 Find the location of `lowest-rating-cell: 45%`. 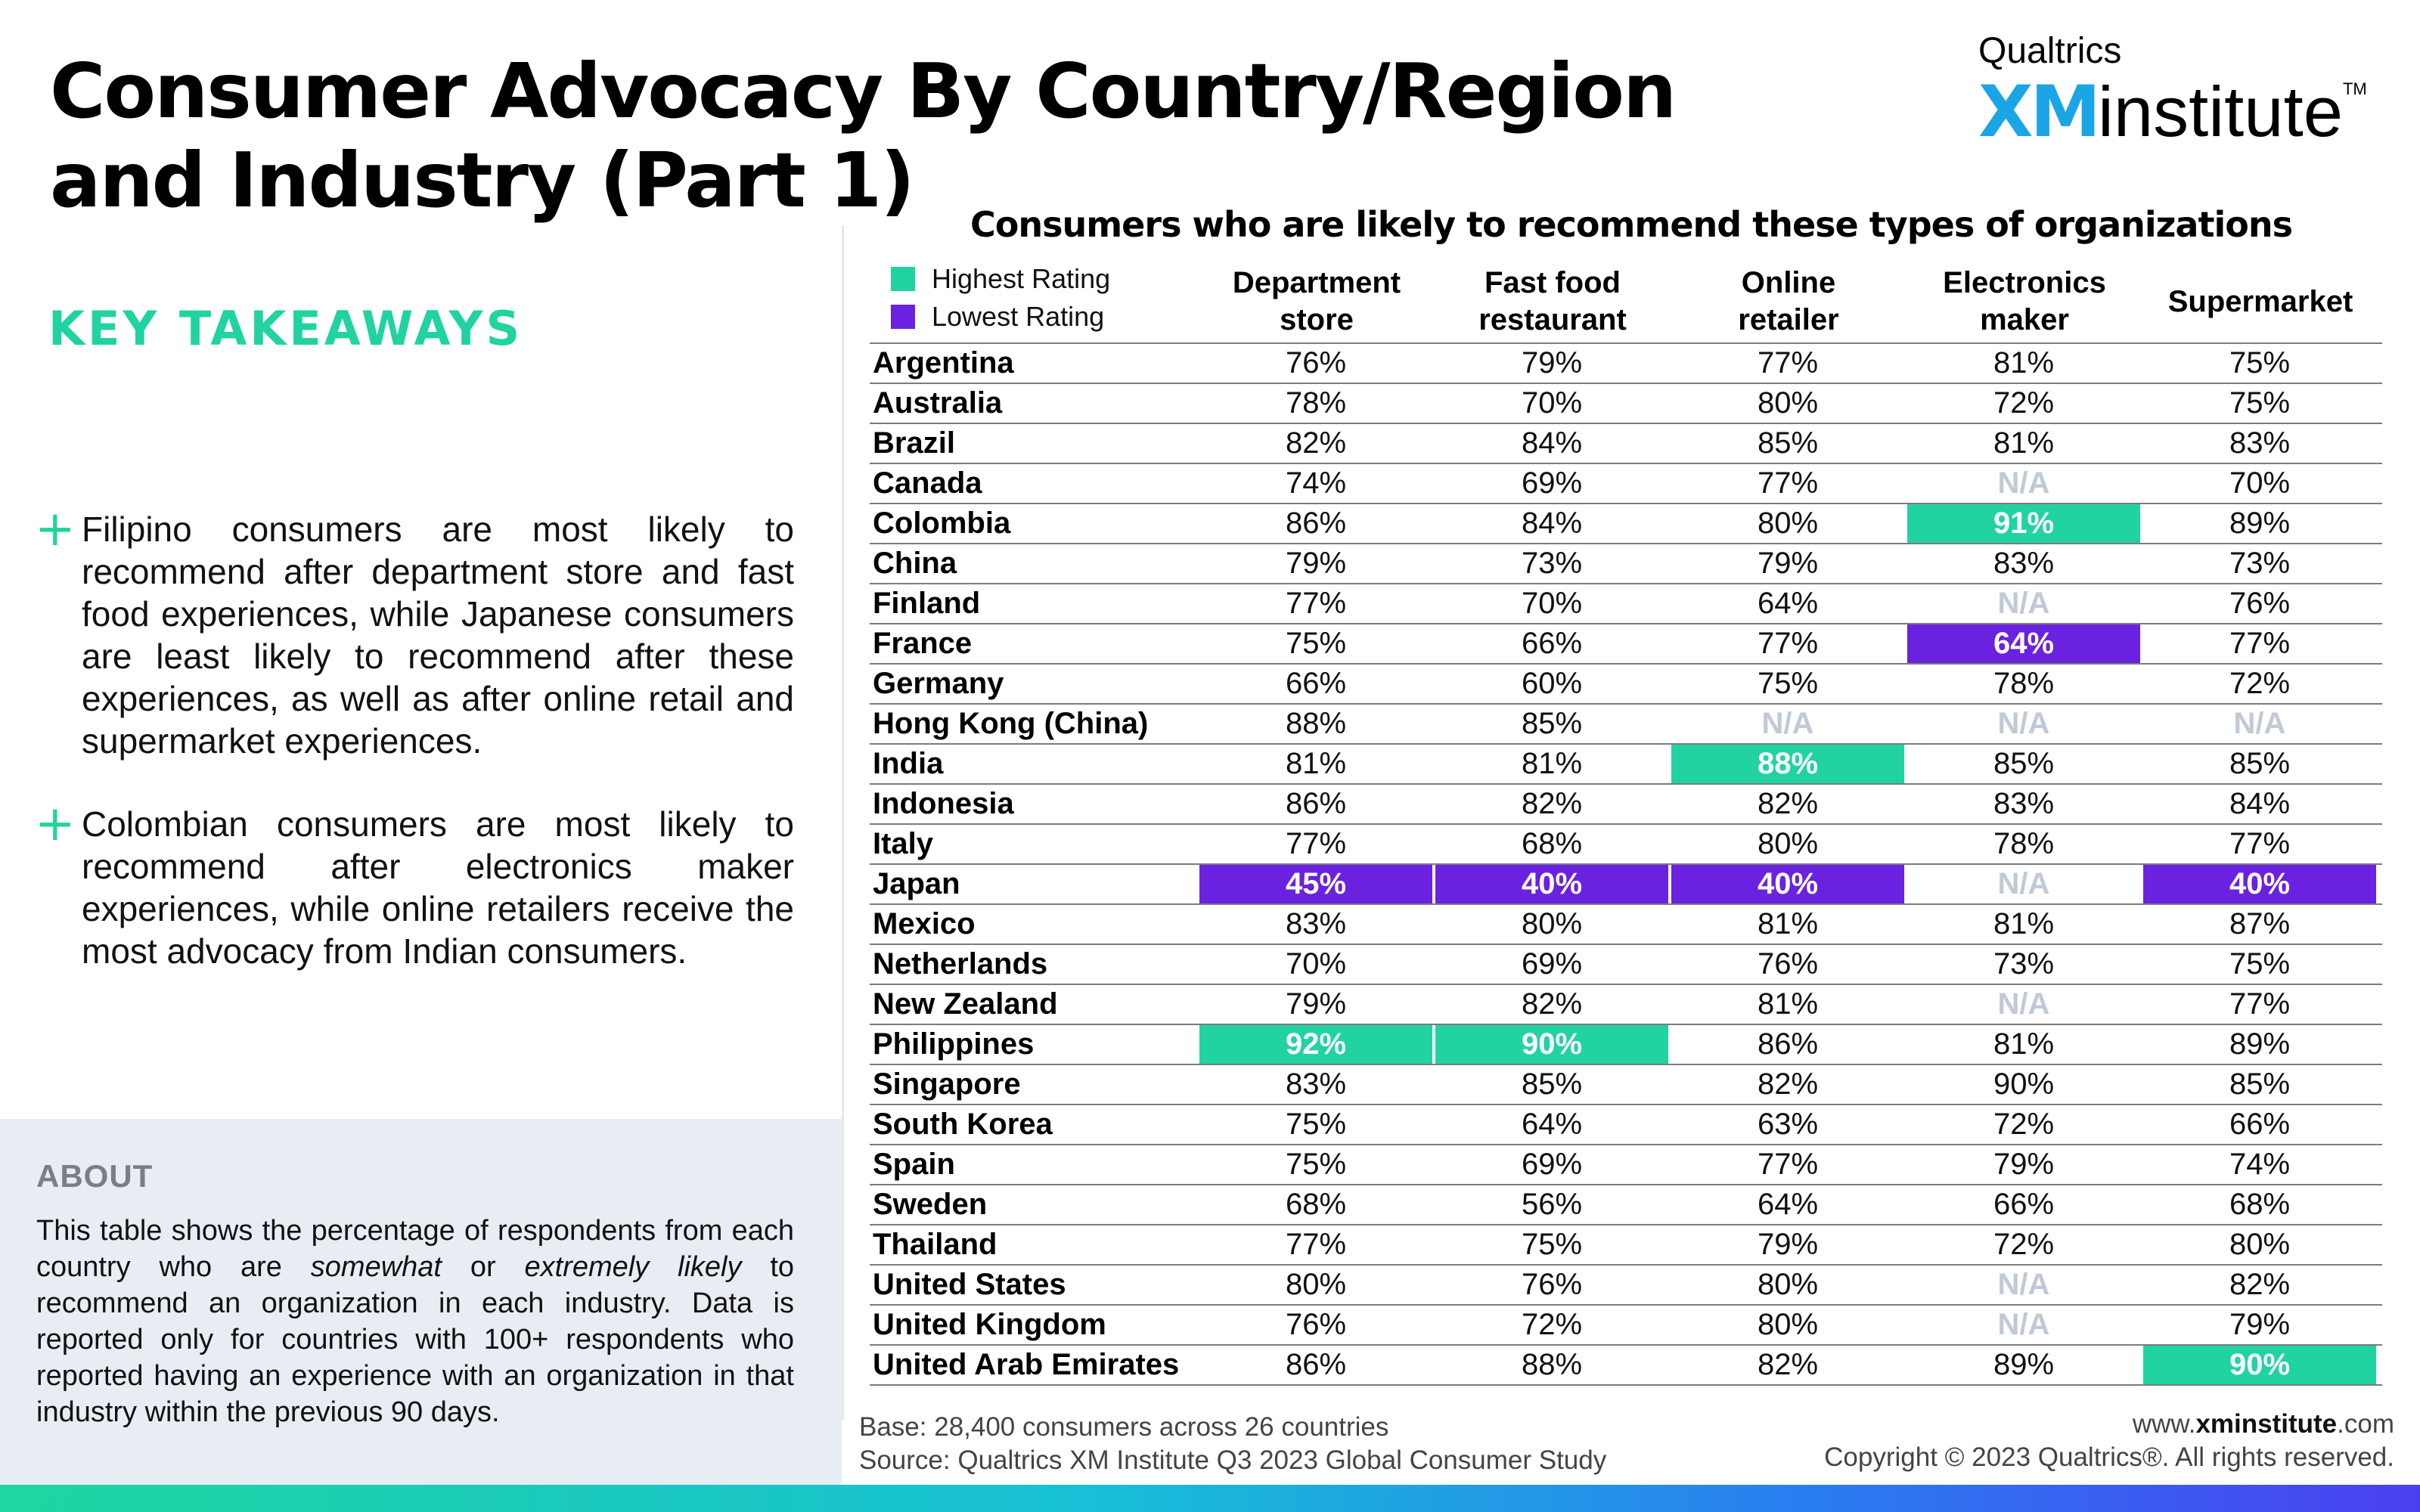

lowest-rating-cell: 45% is located at coordinates (1315, 884).